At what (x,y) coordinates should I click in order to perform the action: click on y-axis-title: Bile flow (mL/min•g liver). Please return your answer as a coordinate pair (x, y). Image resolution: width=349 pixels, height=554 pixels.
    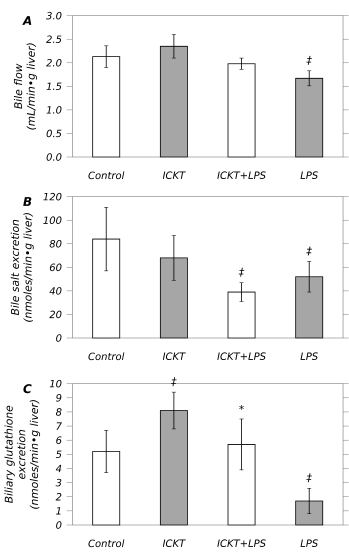
    Looking at the image, I should click on (25, 86).